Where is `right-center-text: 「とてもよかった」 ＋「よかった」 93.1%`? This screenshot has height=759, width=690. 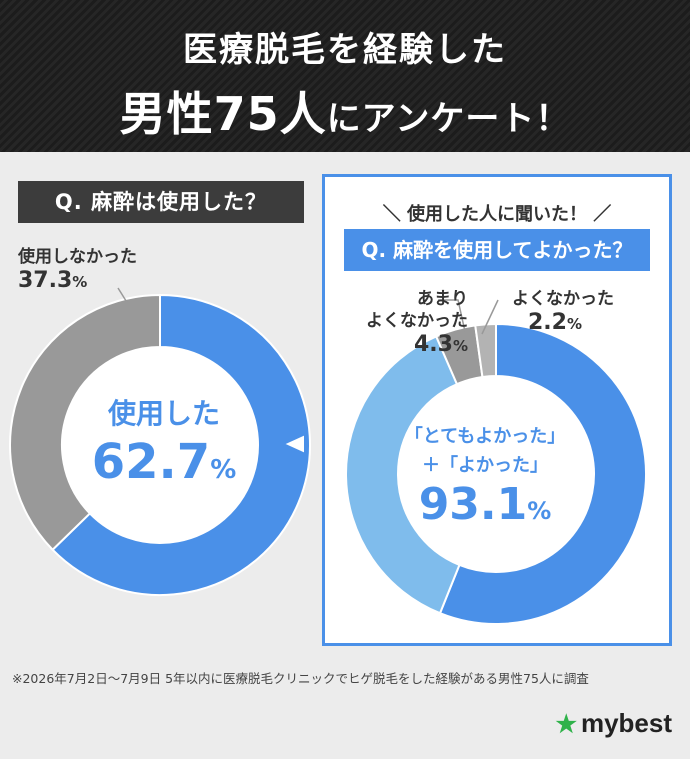 right-center-text: 「とてもよかった」 ＋「よかった」 93.1% is located at coordinates (485, 476).